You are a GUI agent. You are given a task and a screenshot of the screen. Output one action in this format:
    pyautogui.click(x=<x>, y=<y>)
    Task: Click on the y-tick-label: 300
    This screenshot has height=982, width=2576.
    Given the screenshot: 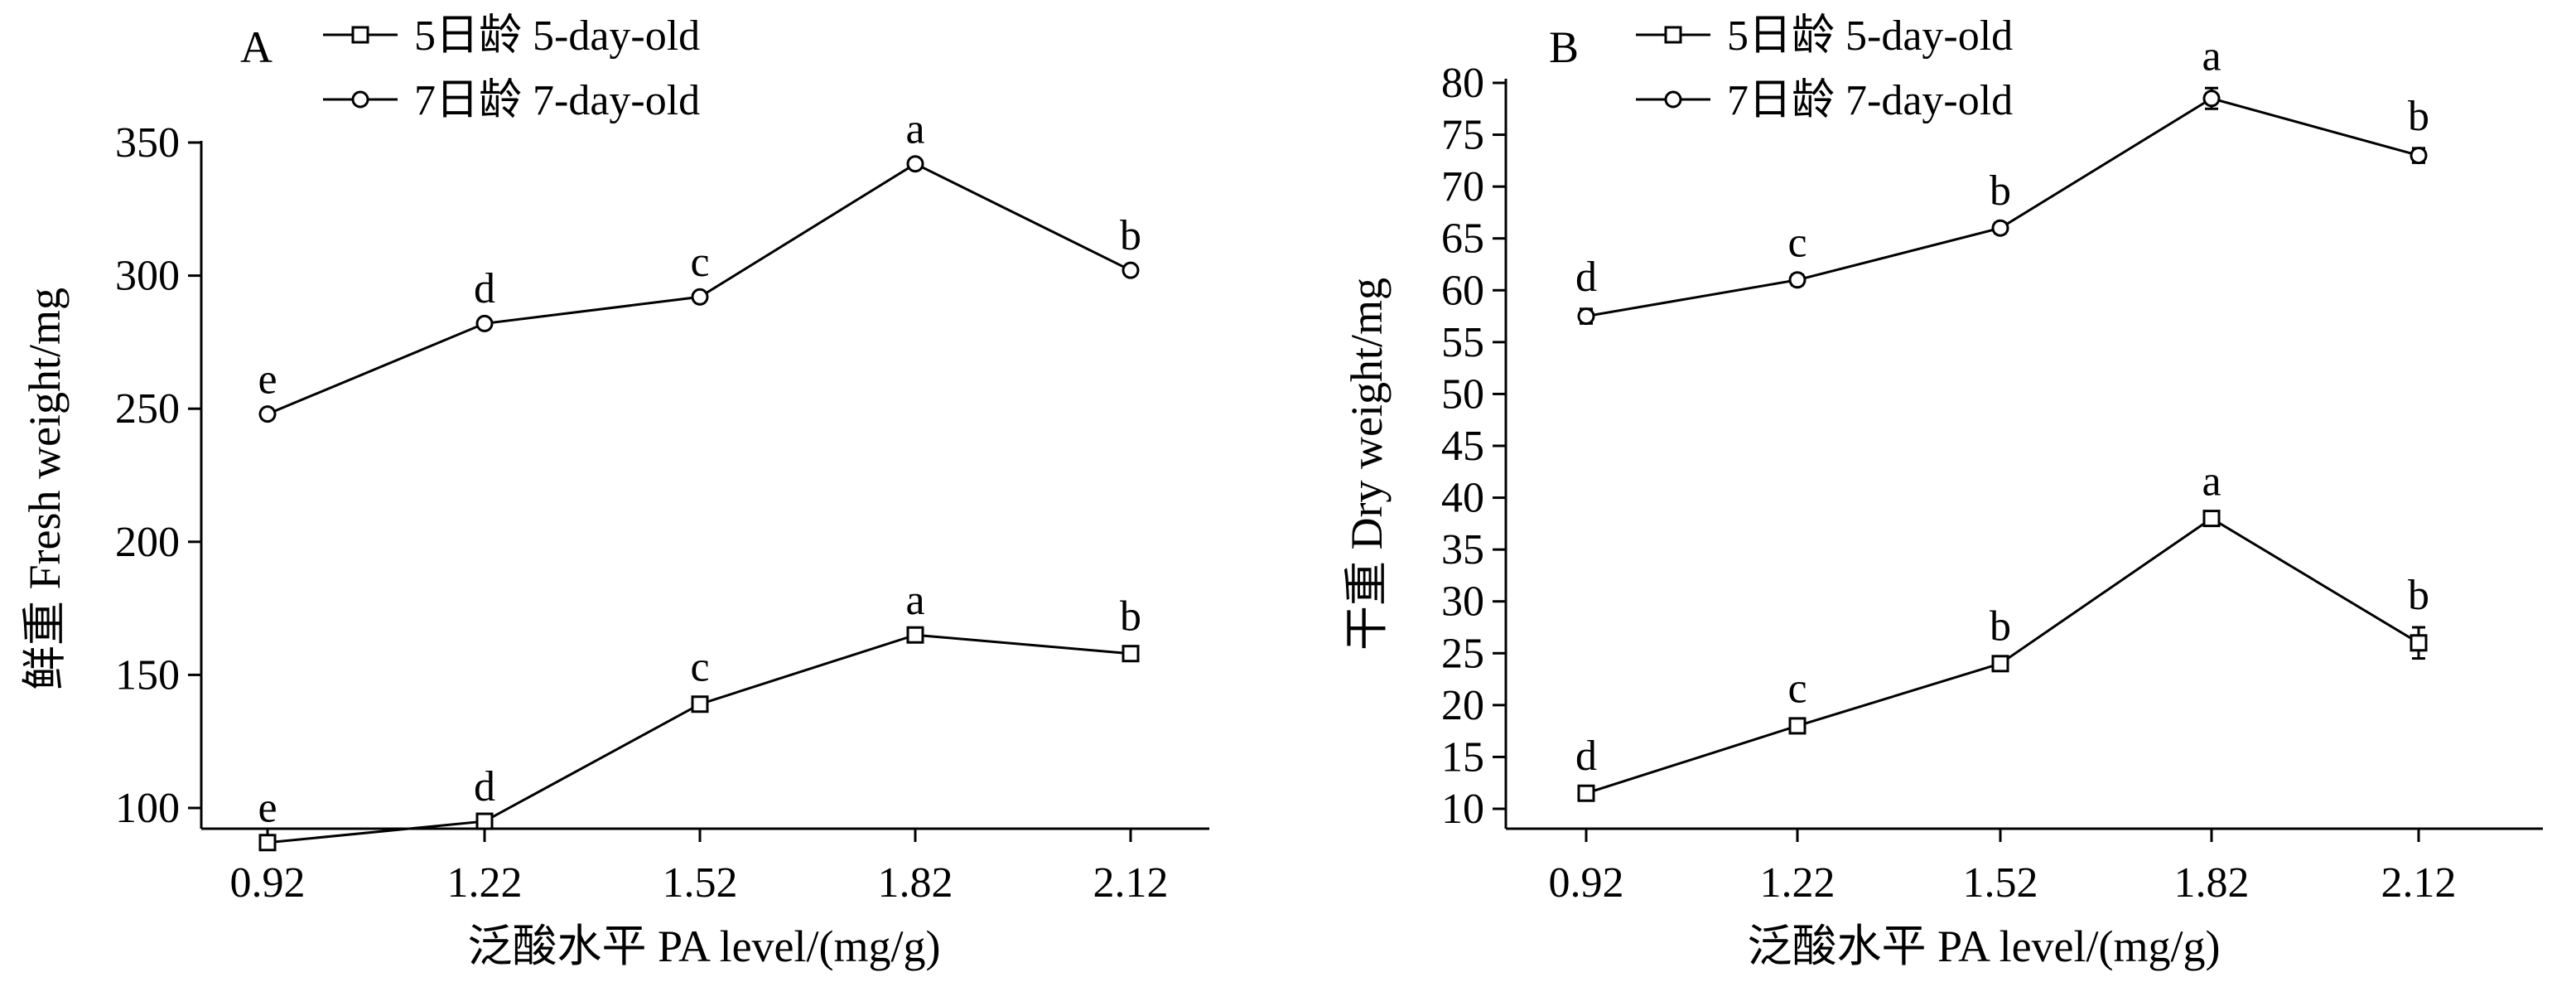 What is the action you would take?
    pyautogui.click(x=147, y=276)
    